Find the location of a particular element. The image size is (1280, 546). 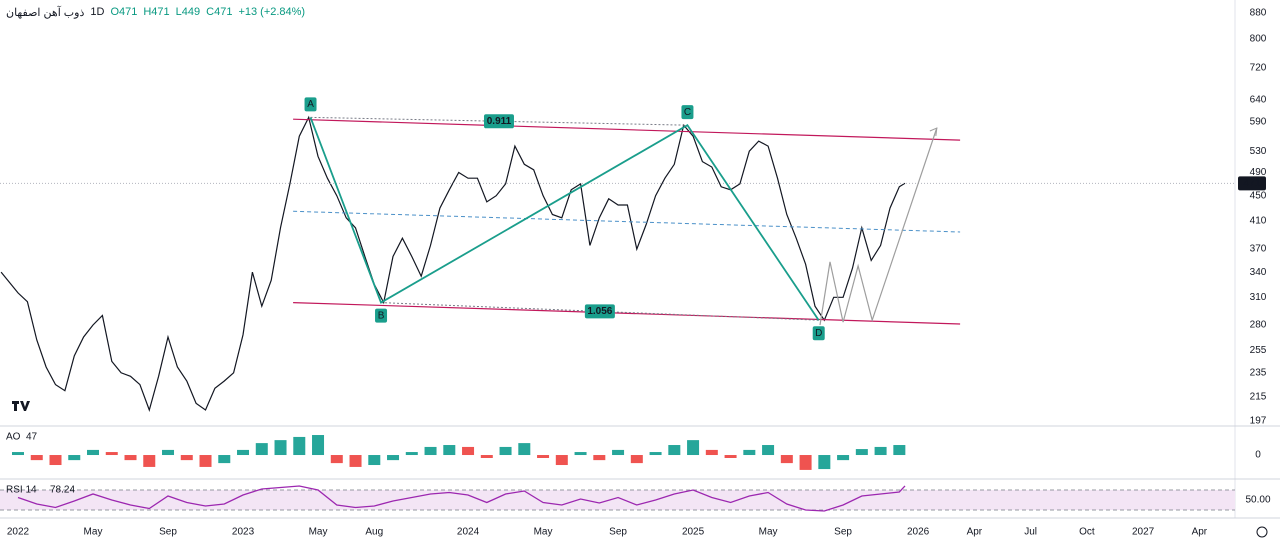

y-tick-label: 255 is located at coordinates (1258, 350).